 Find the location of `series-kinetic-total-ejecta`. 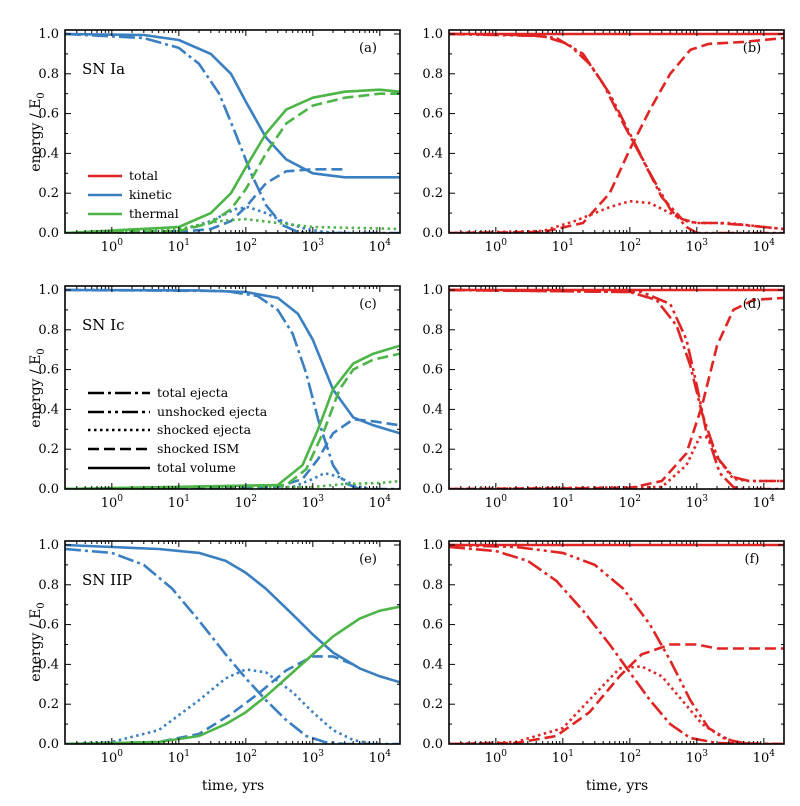

series-kinetic-total-ejecta is located at coordinates (232, 645).